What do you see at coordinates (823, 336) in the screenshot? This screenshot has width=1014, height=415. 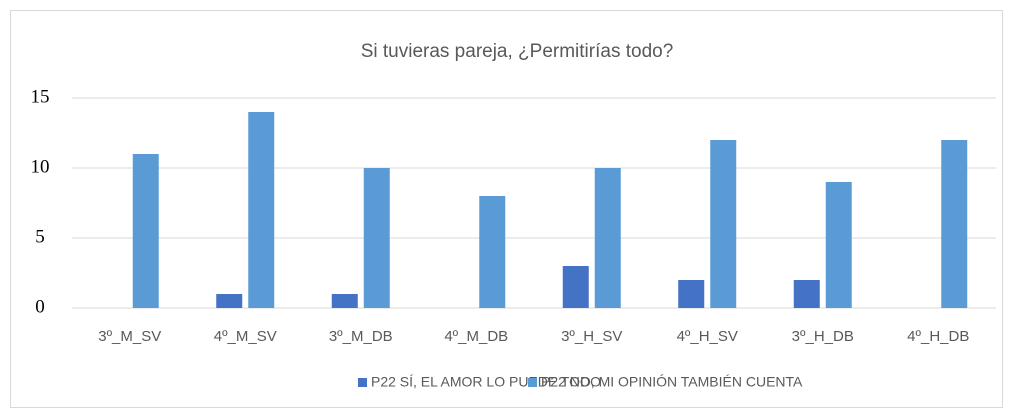 I see `x-tick-label: 3º_H_DB` at bounding box center [823, 336].